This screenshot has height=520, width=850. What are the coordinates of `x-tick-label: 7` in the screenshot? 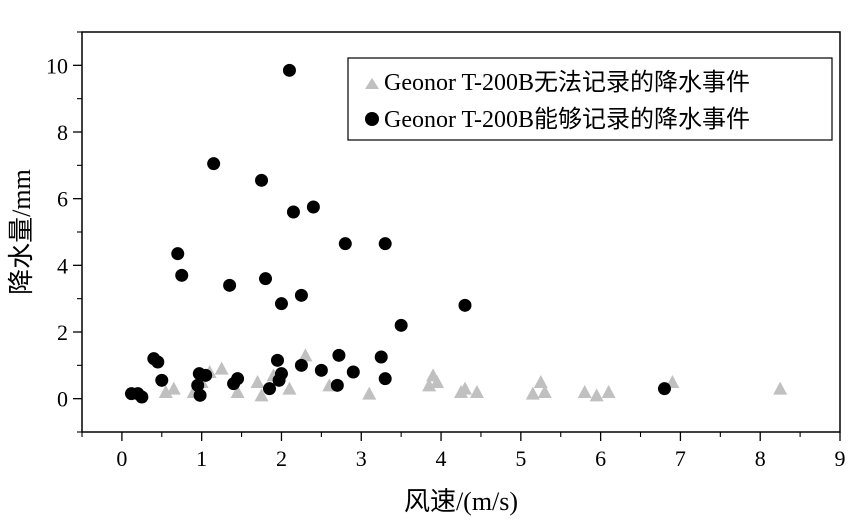 It's located at (680, 458).